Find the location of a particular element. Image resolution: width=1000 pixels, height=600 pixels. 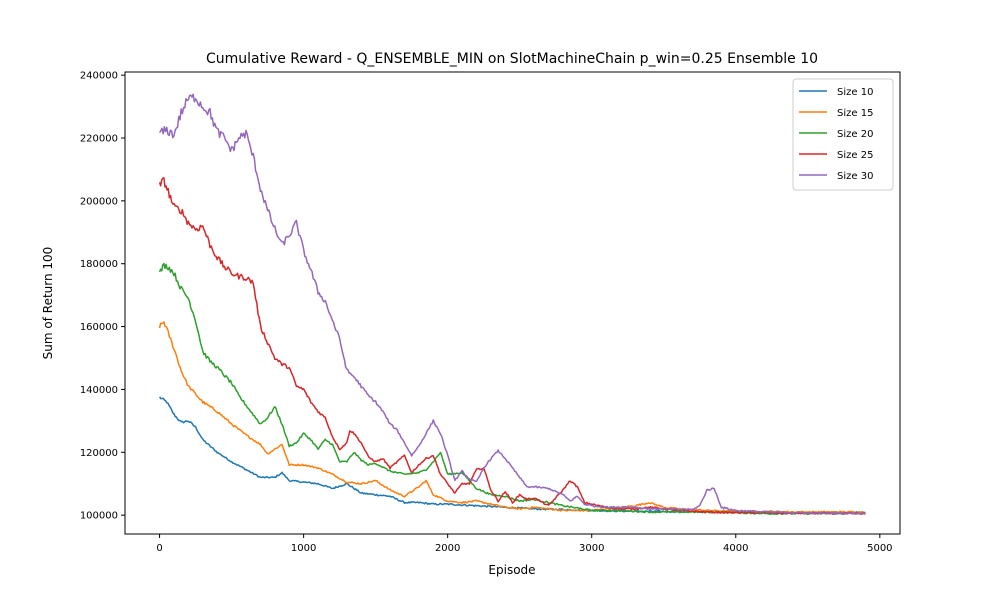

legend-label: Size 20 is located at coordinates (855, 134).